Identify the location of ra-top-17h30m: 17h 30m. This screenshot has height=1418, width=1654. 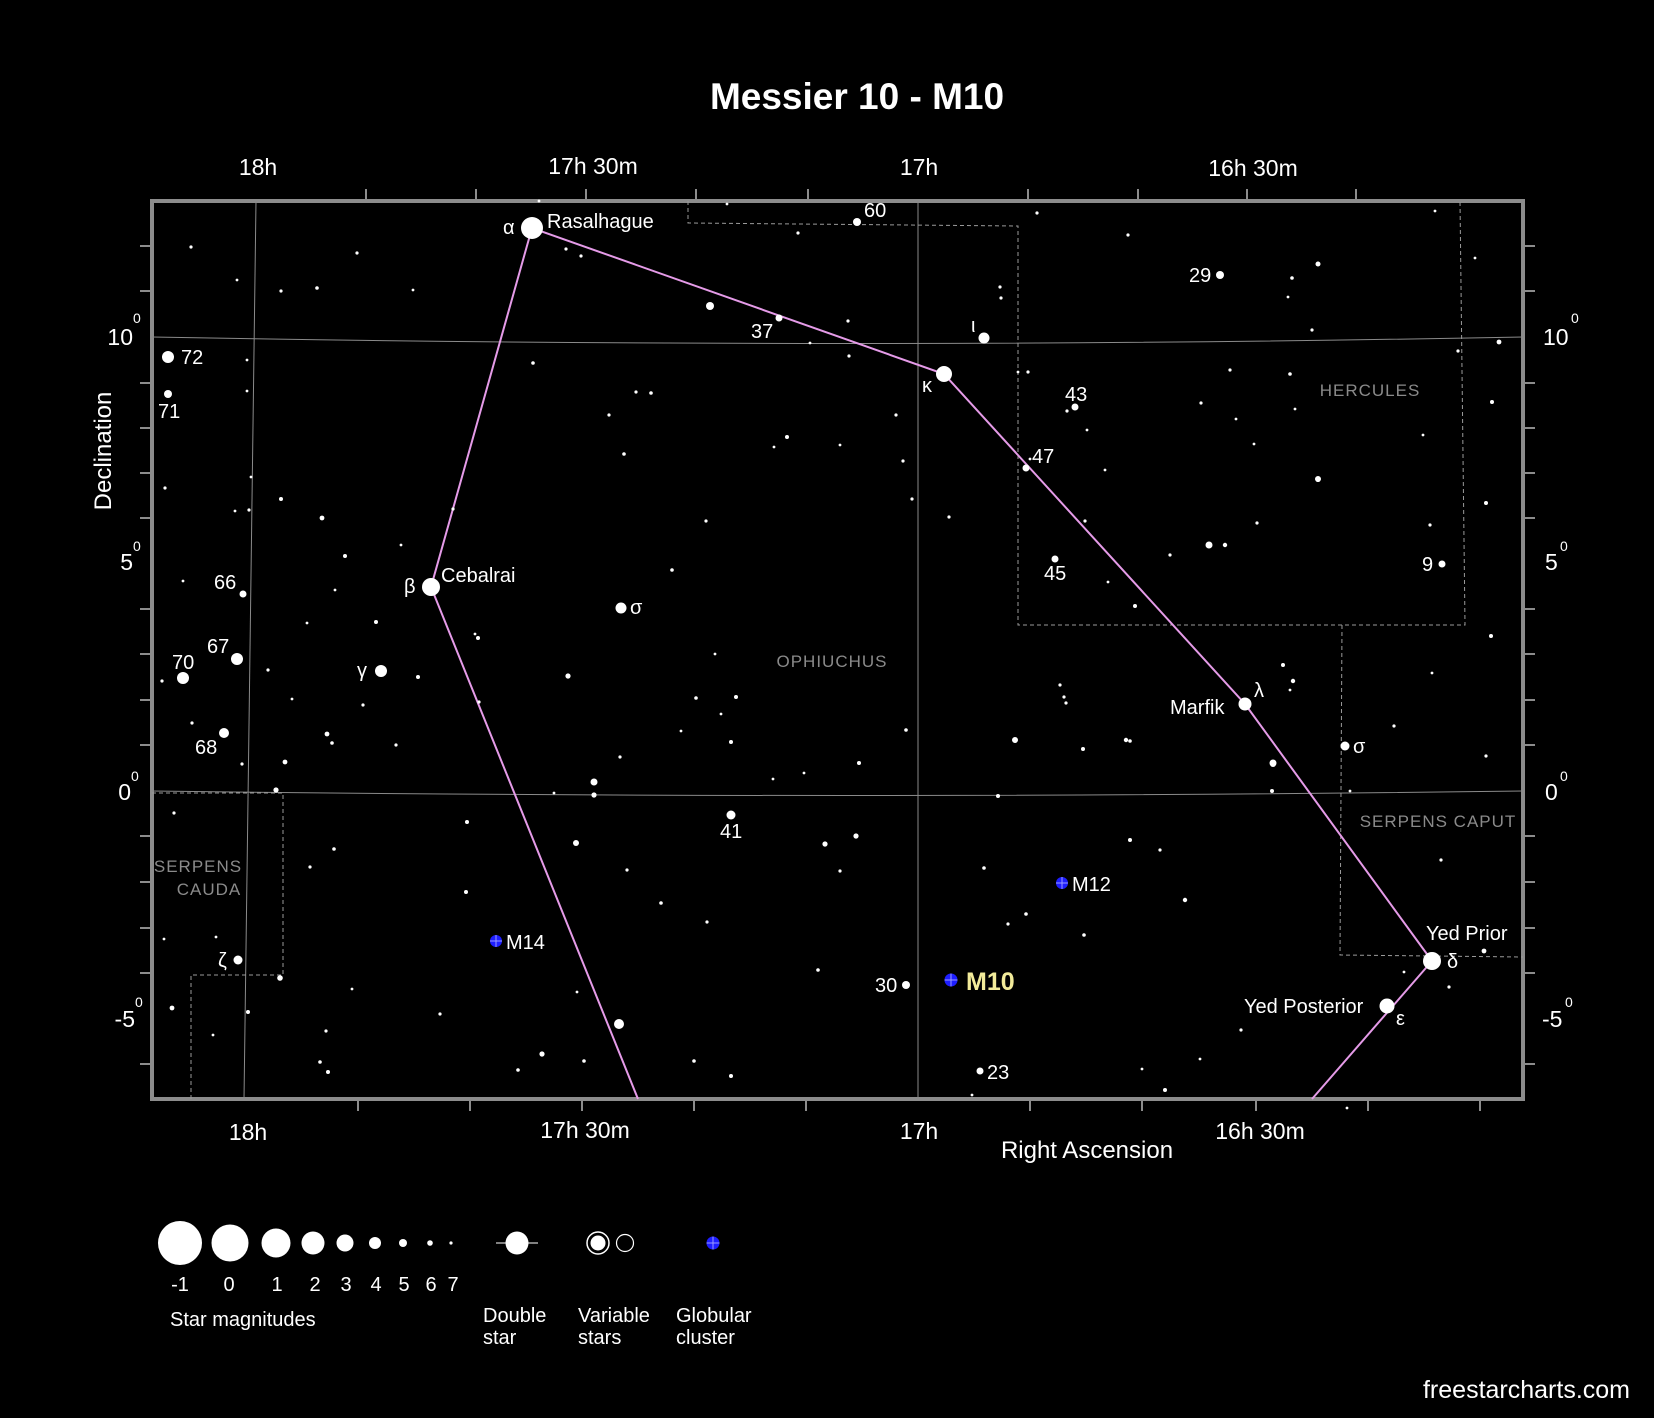
(593, 166).